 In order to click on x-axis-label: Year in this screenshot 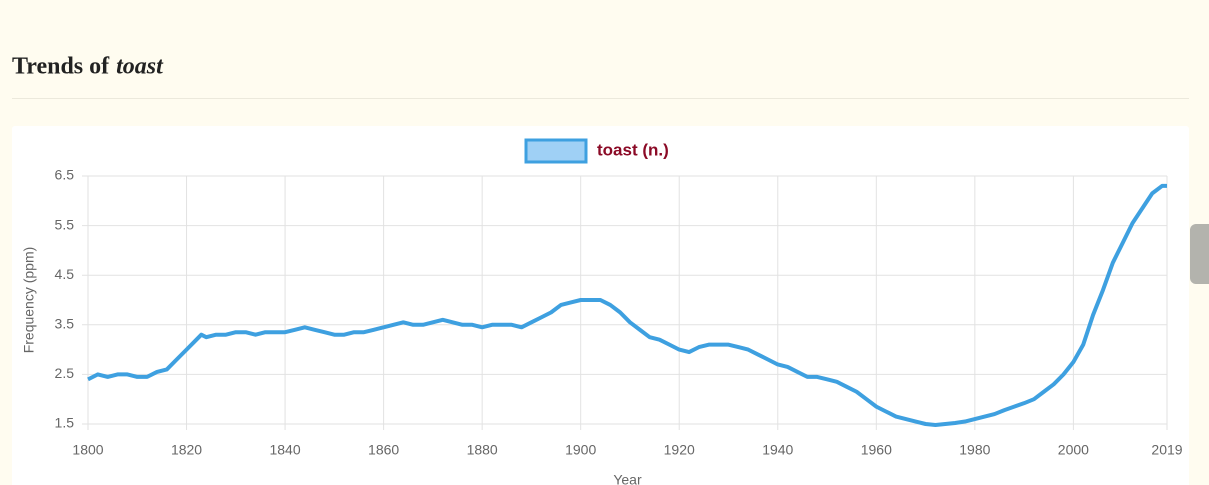, I will do `click(627, 478)`.